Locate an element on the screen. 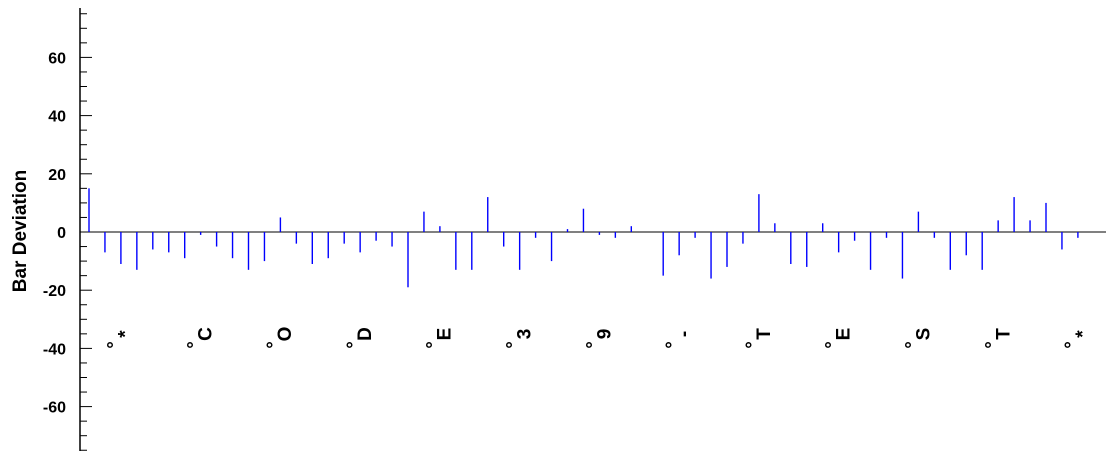 This screenshot has height=451, width=1109. character-glyph: 9 is located at coordinates (604, 334).